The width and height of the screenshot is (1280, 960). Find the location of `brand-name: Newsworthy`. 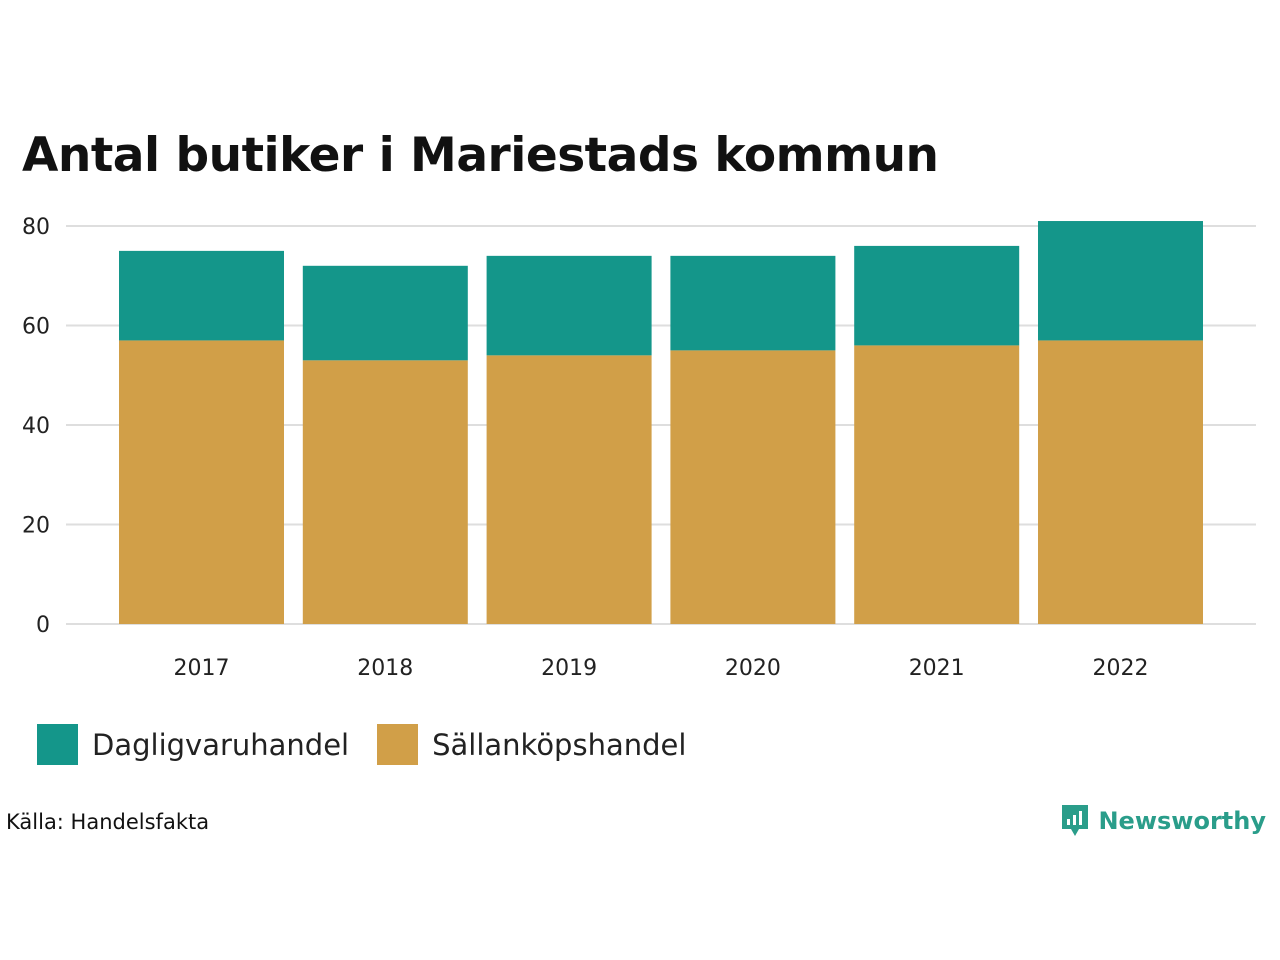

brand-name: Newsworthy is located at coordinates (1182, 821).